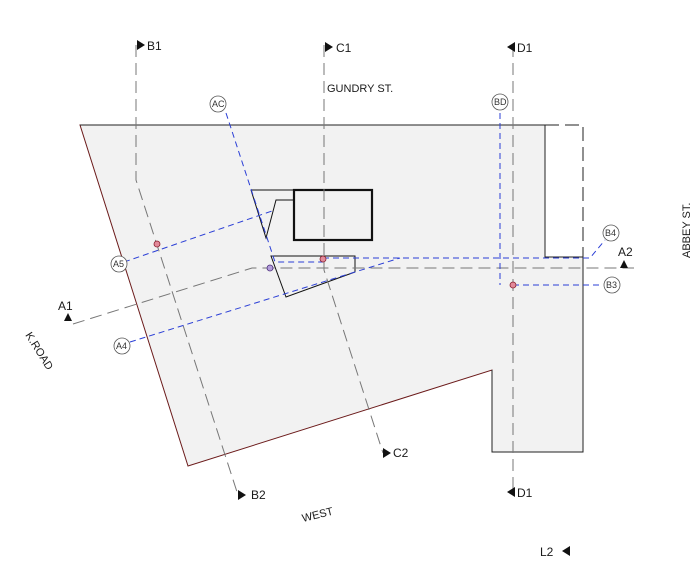 This screenshot has height=562, width=699. I want to click on section-marker-bd-label: BD, so click(500, 102).